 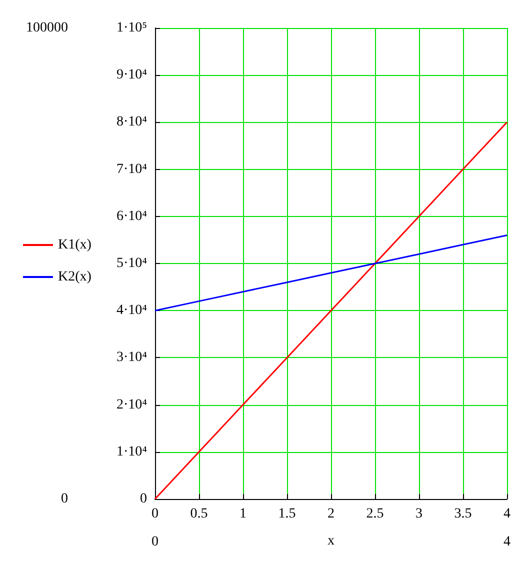 I want to click on y-tick-label: 1·10⁵, so click(x=132, y=28).